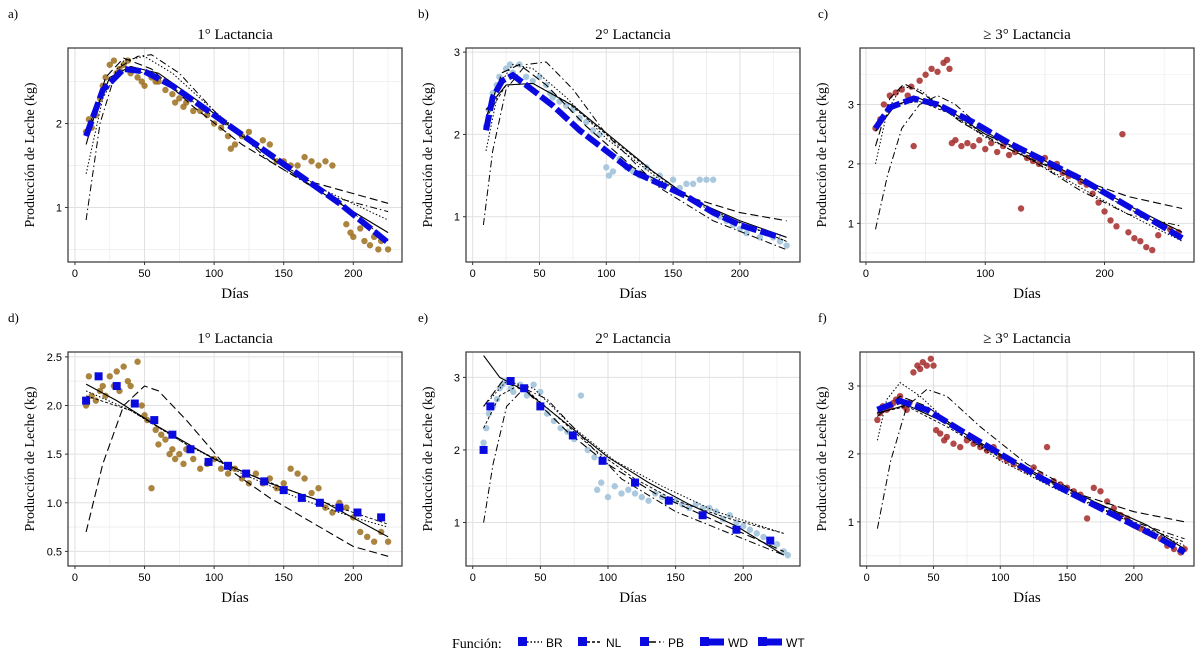  What do you see at coordinates (235, 339) in the screenshot?
I see `panel-title: 1° Lactancia` at bounding box center [235, 339].